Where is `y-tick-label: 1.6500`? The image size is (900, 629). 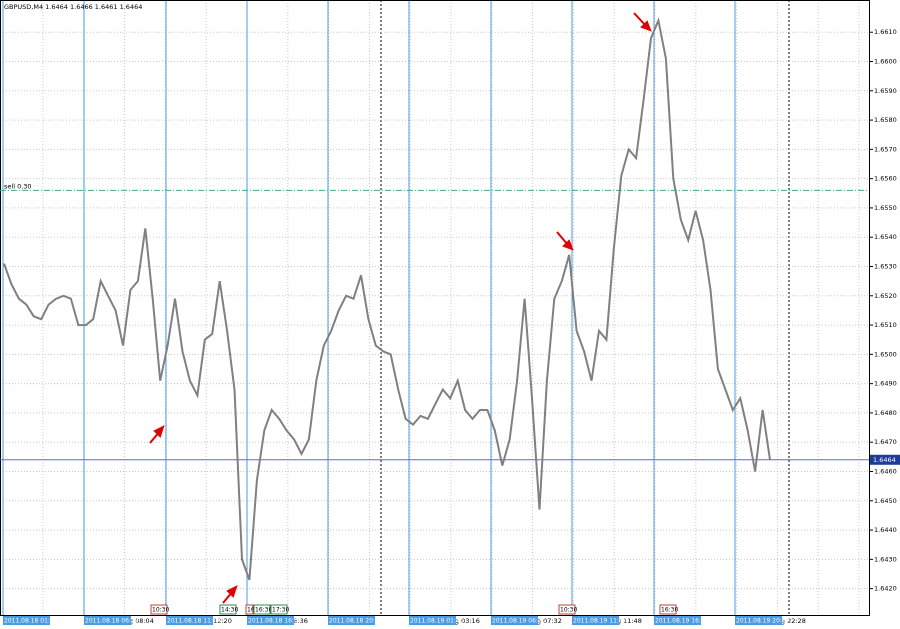
y-tick-label: 1.6500 is located at coordinates (885, 354).